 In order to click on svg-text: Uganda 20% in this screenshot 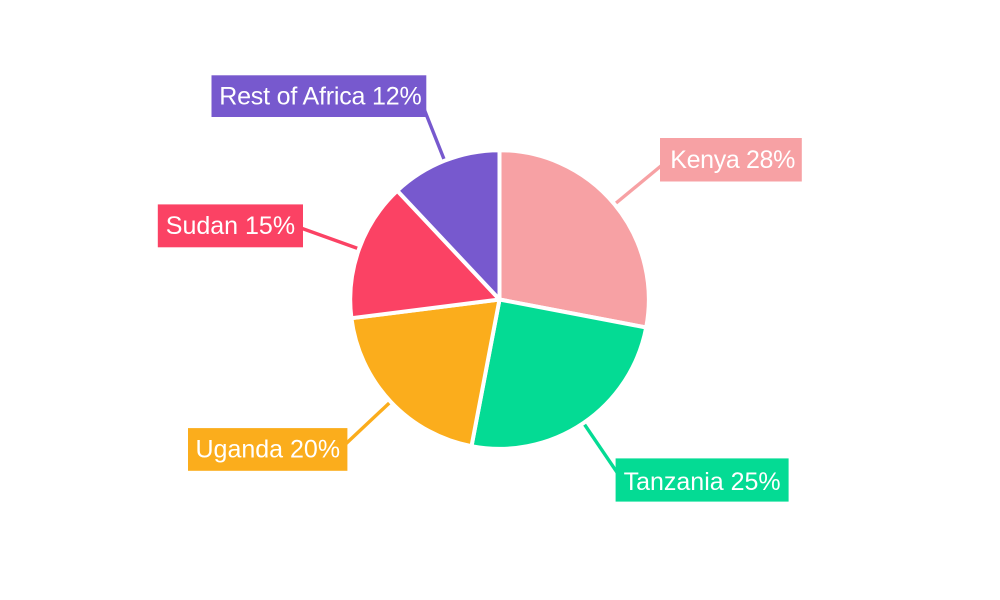, I will do `click(268, 450)`.